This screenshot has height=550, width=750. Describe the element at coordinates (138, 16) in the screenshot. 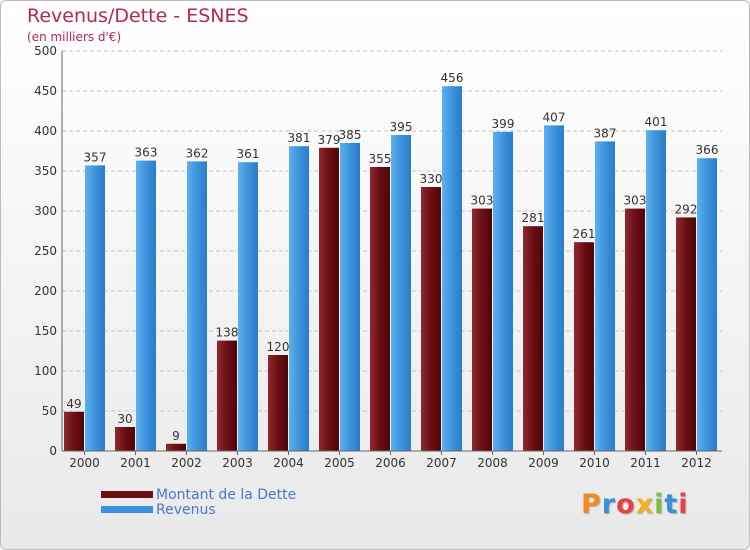

I see `chart-title: Revenus/Dette - ESNES` at that location.